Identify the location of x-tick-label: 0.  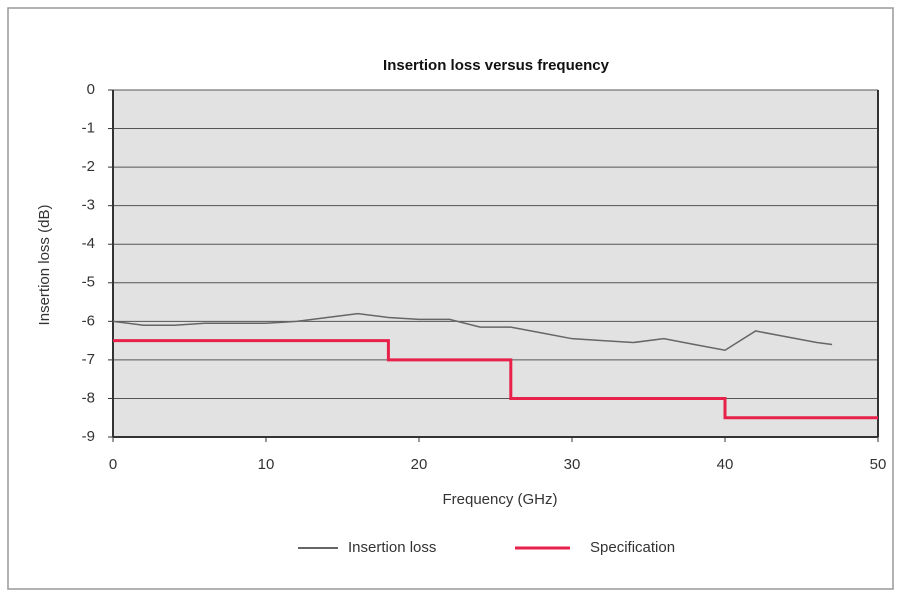
(113, 464).